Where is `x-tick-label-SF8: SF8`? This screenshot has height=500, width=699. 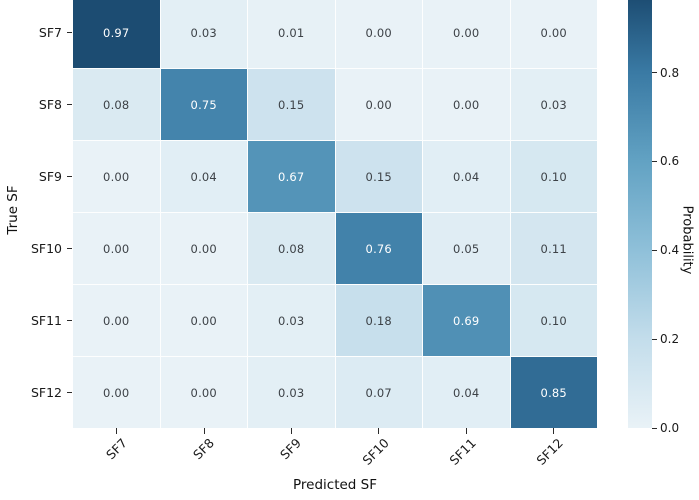
x-tick-label-SF8: SF8 is located at coordinates (203, 449).